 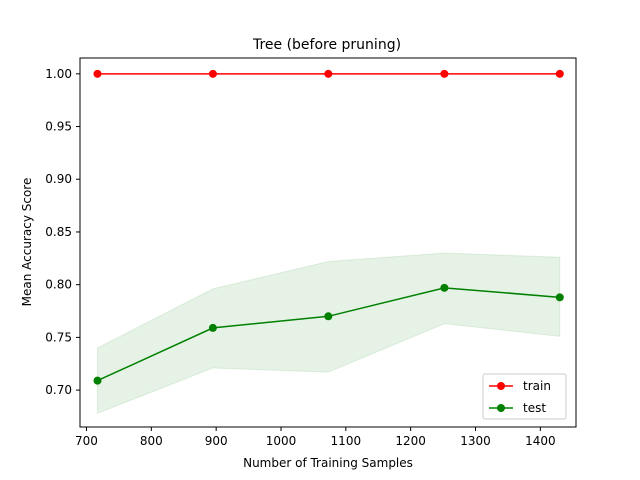 I want to click on x-axis: 700 800 900 1000 1100 1200 1300 1400, so click(x=315, y=437).